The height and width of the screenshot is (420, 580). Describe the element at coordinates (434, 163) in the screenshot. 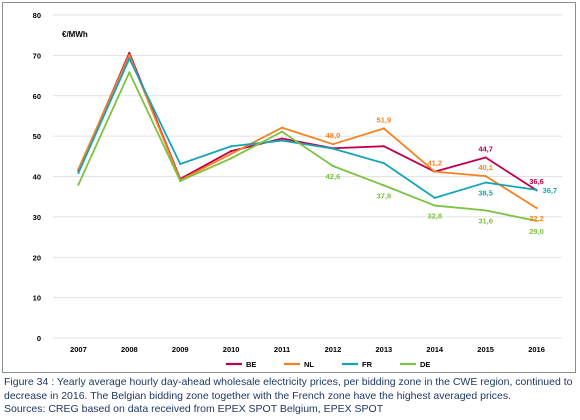

I see `data-label-nl: 41,2` at that location.